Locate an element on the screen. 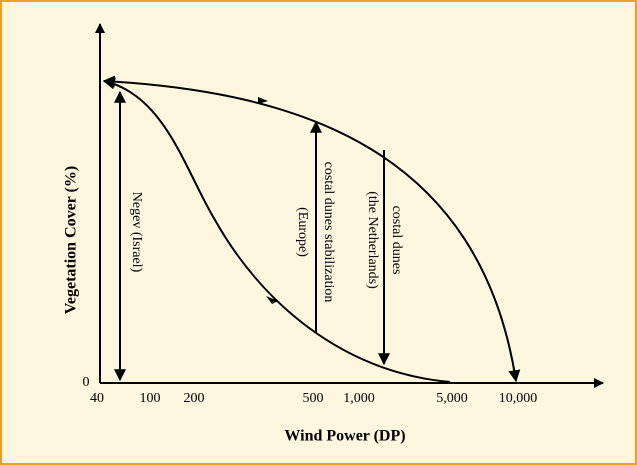  y-axis-label: Vegetation Cover (%) is located at coordinates (71, 240).